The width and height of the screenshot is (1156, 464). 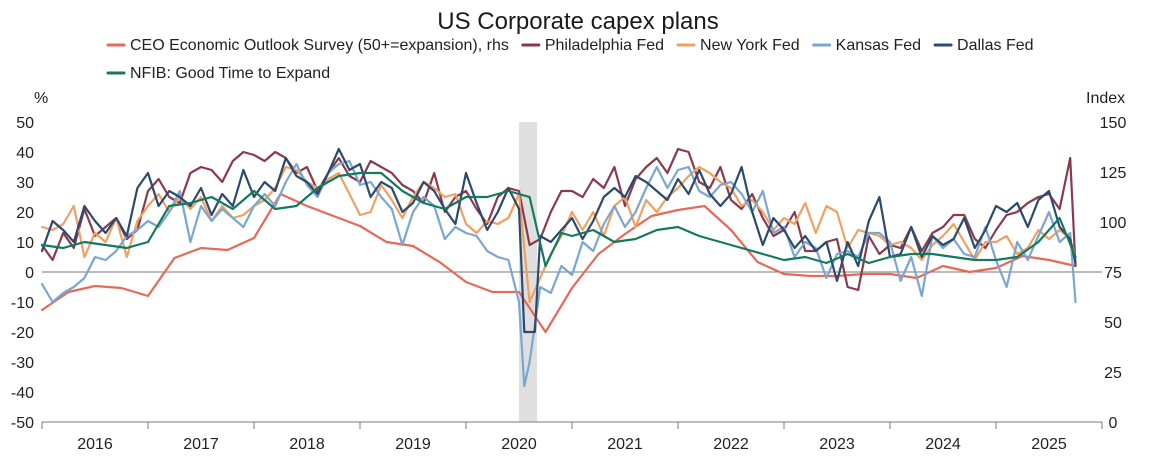 What do you see at coordinates (201, 444) in the screenshot?
I see `x-tick-label: 2017` at bounding box center [201, 444].